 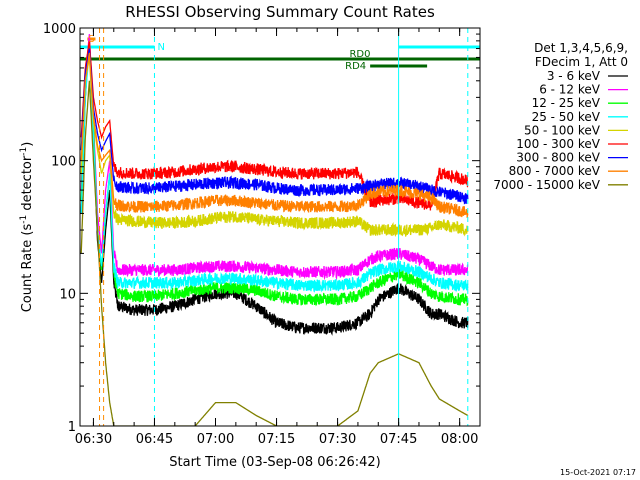 I want to click on legend-entry-label: 100 - 300 keV, so click(x=558, y=144).